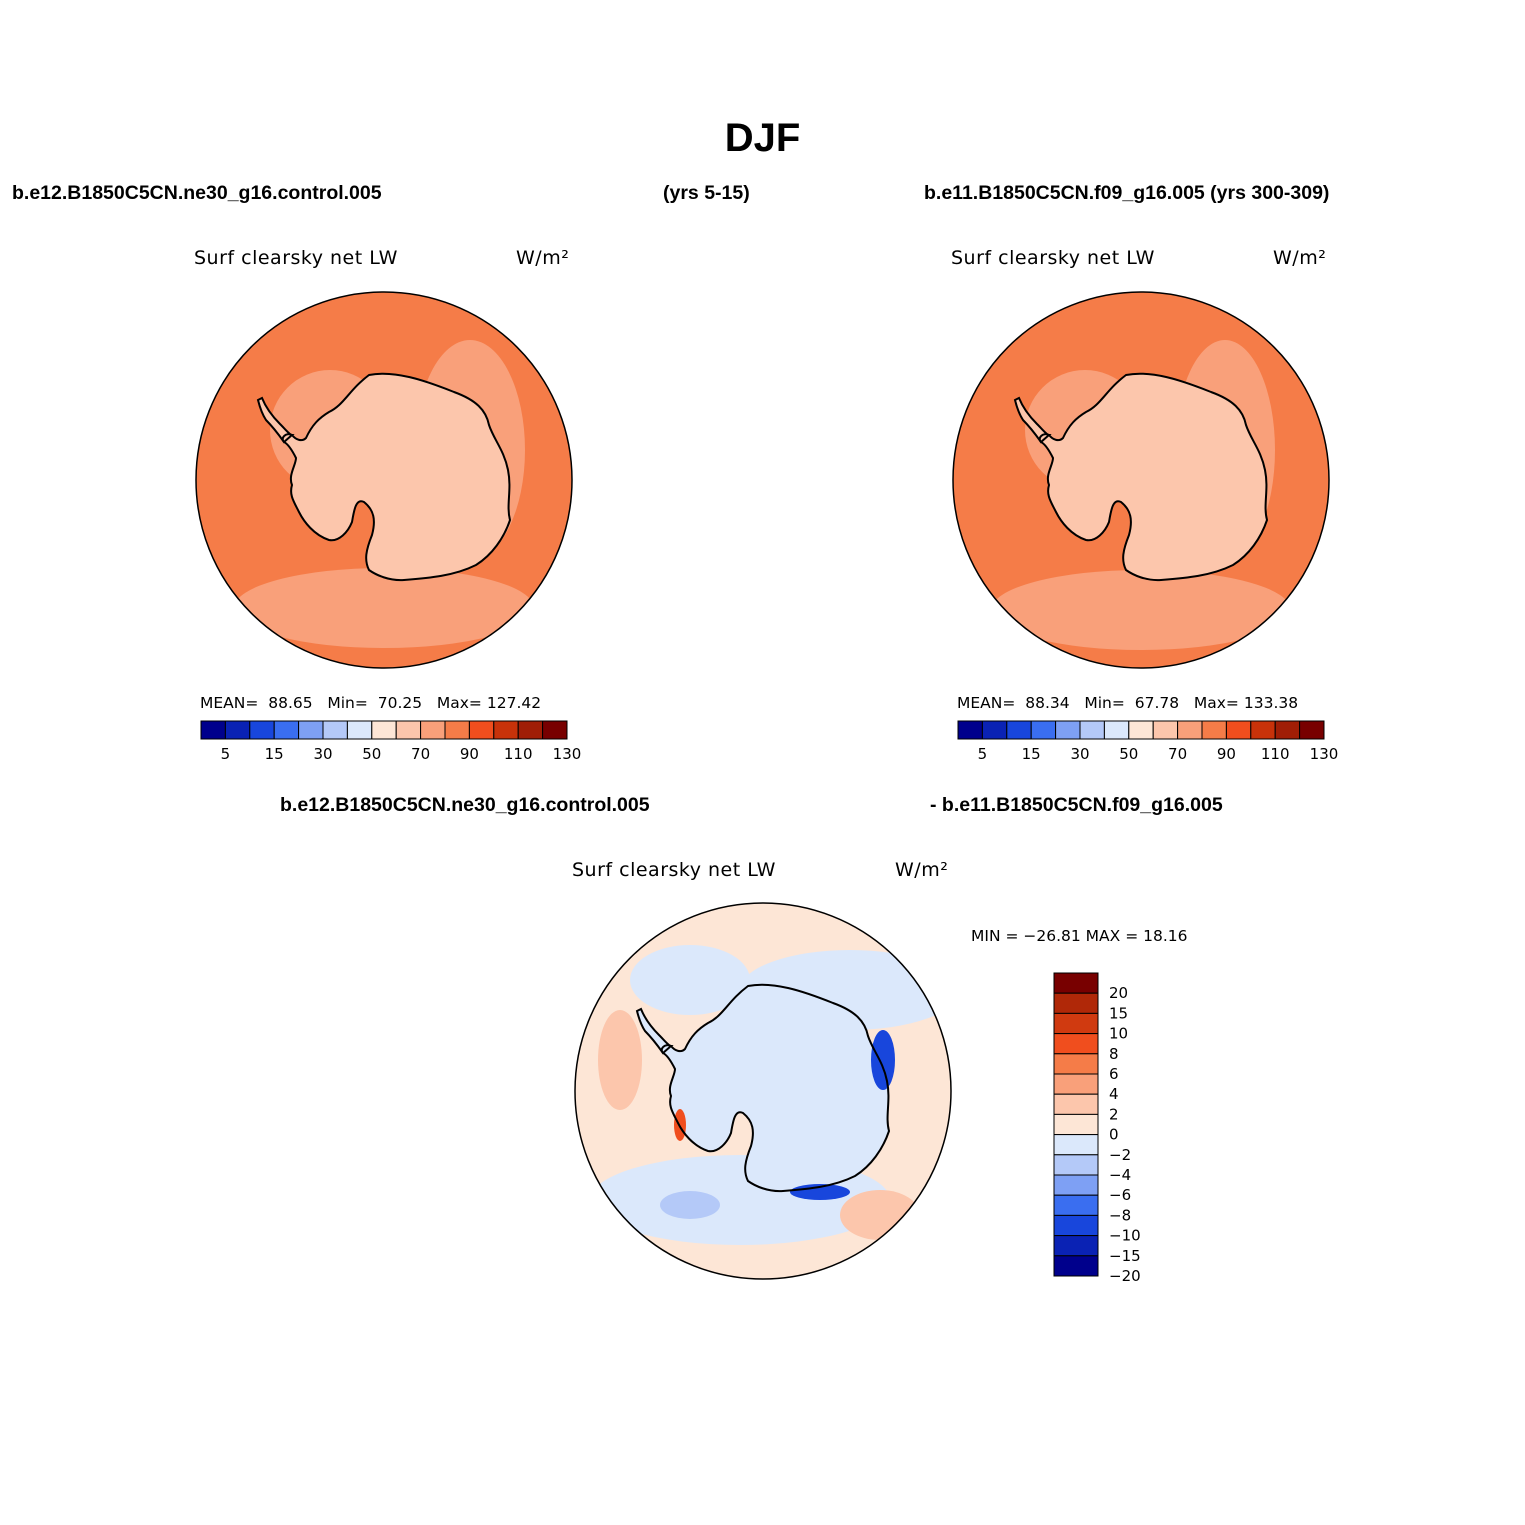 The width and height of the screenshot is (1525, 1525). What do you see at coordinates (1120, 1195) in the screenshot?
I see `colorbar-tick-label: −6` at bounding box center [1120, 1195].